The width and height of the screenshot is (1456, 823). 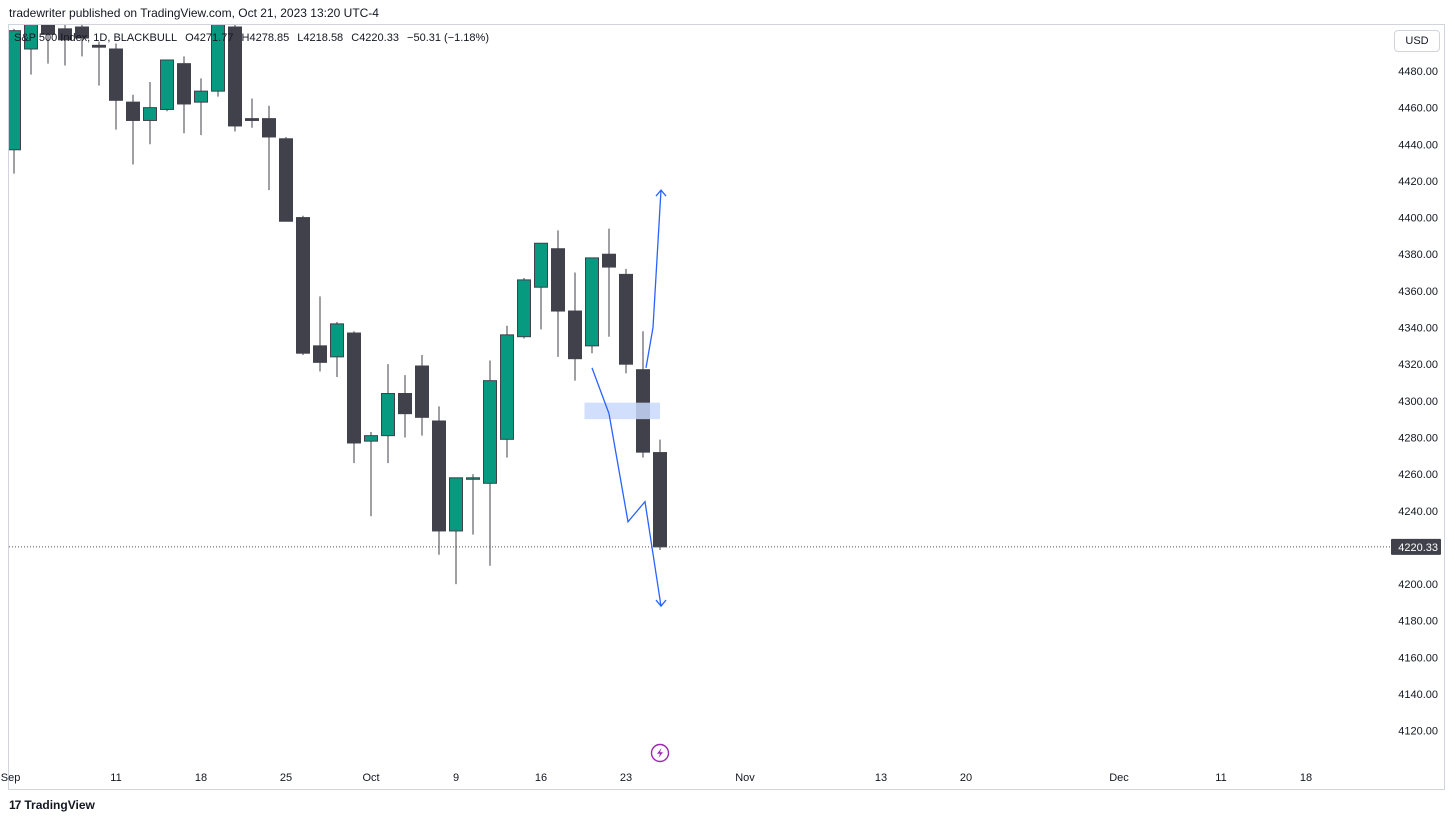 I want to click on x-tick-label: 23, so click(x=626, y=778).